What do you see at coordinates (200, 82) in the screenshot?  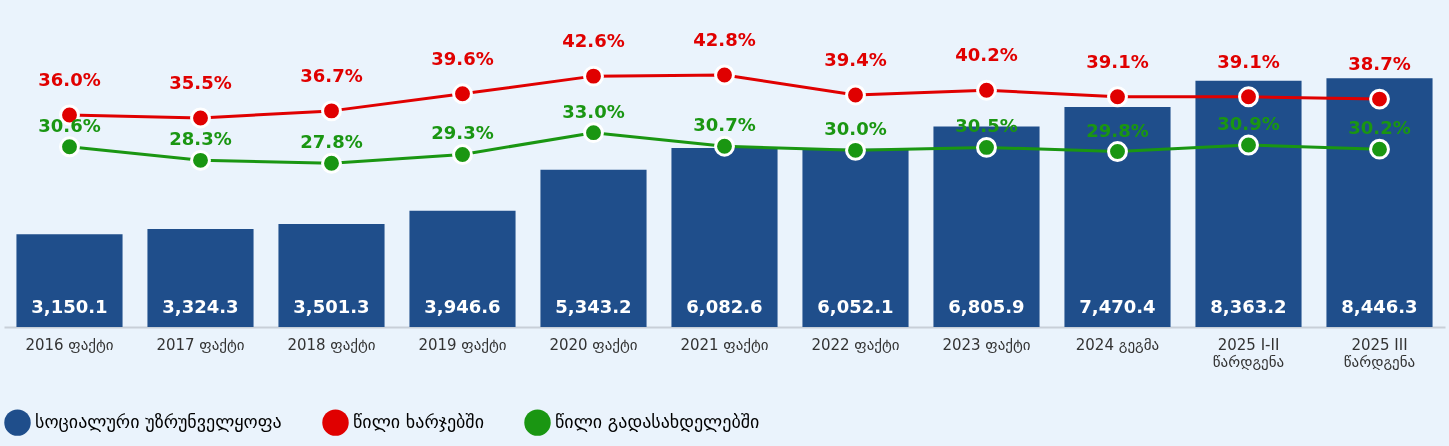 I see `data-label: 35.5%` at bounding box center [200, 82].